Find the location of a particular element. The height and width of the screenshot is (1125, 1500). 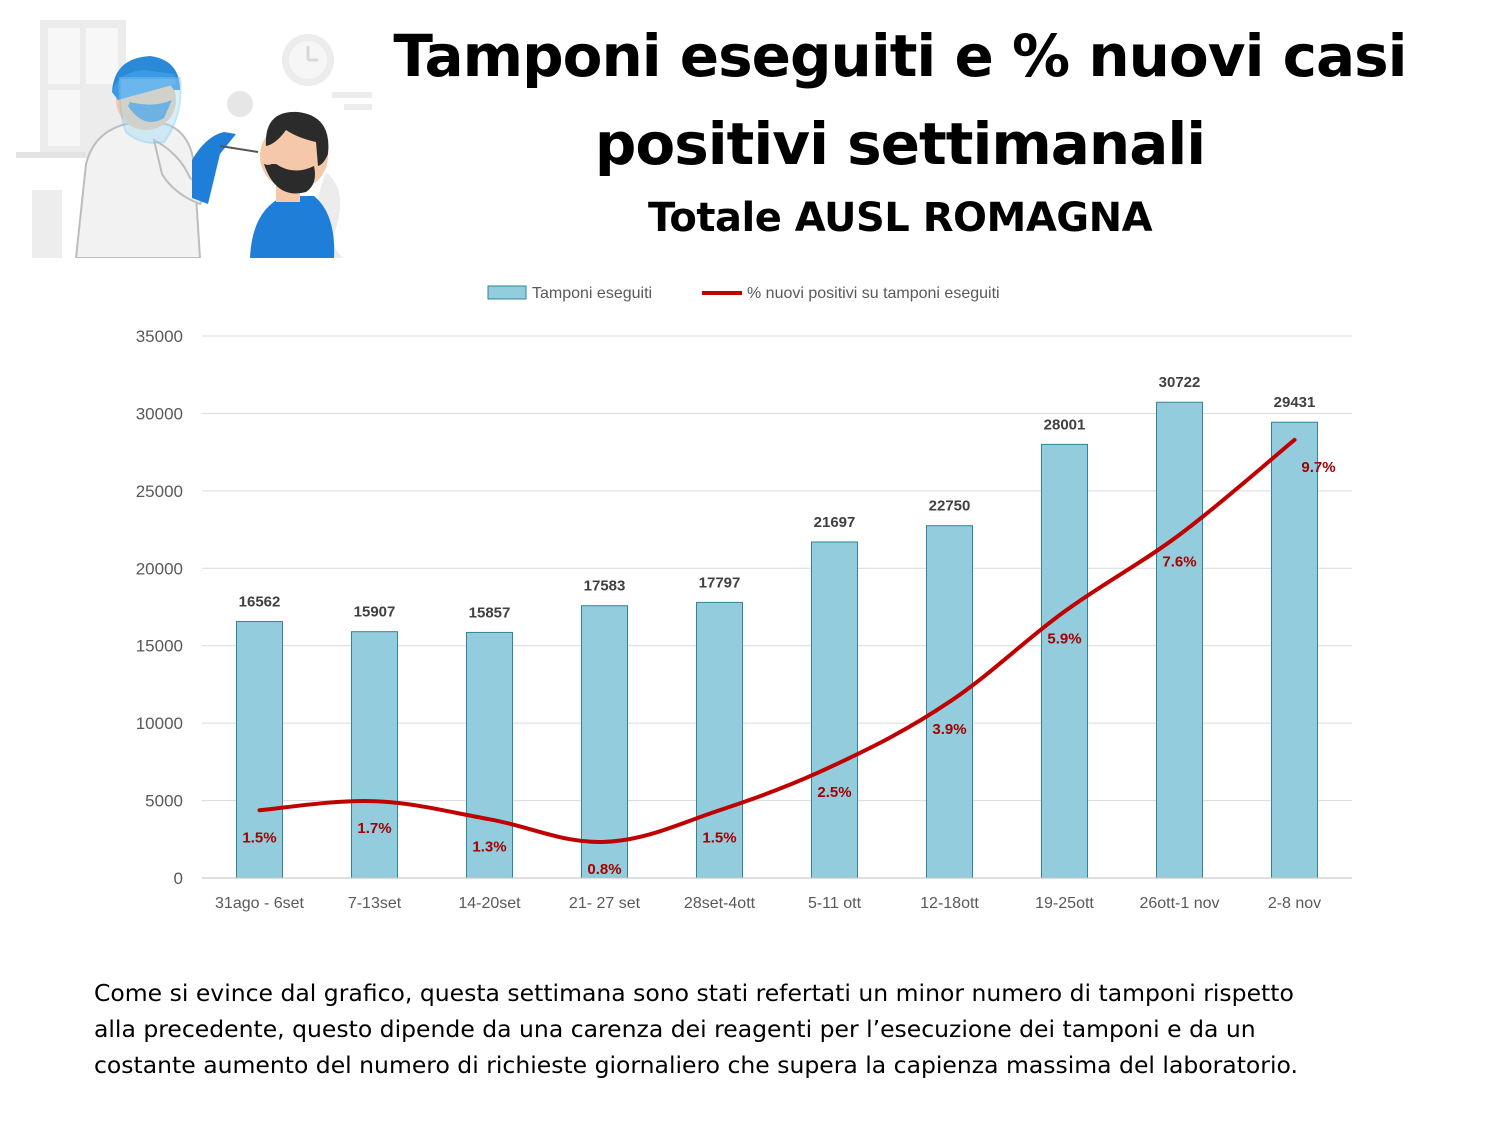

bar-value-label: 29431 is located at coordinates (1295, 402).